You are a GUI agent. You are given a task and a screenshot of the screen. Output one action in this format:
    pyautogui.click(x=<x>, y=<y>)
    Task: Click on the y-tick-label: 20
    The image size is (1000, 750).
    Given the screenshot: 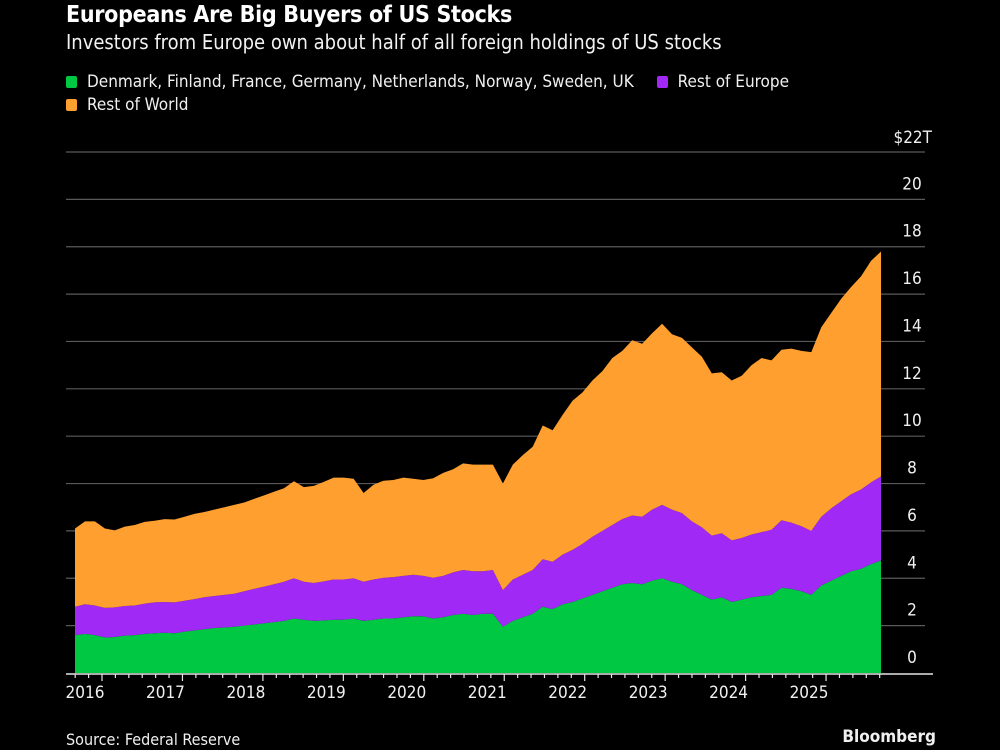 What is the action you would take?
    pyautogui.click(x=911, y=184)
    